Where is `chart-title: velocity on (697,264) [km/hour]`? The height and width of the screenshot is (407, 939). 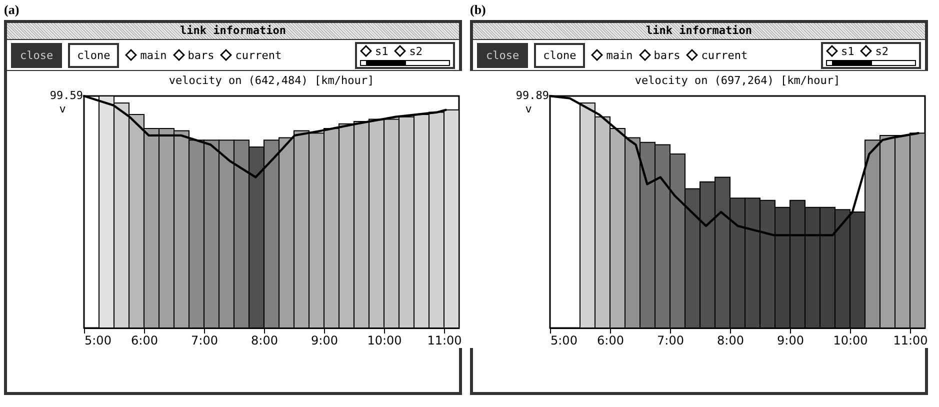 chart-title: velocity on (697,264) [km/hour] is located at coordinates (737, 80).